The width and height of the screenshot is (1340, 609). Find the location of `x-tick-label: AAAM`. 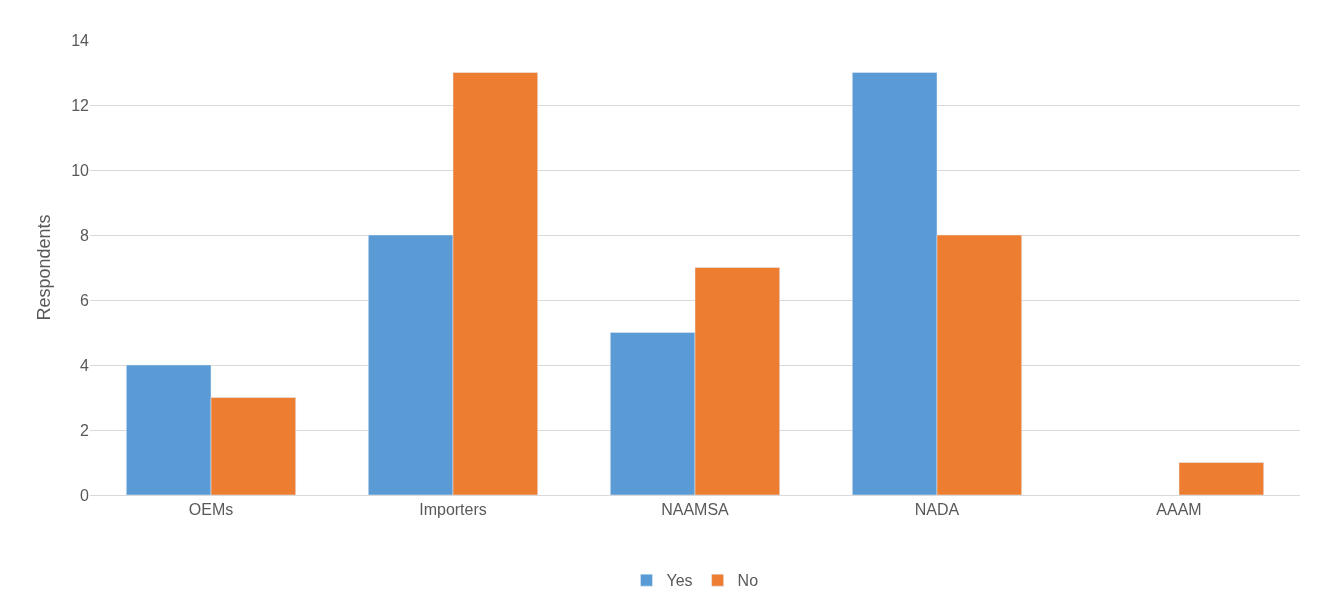

x-tick-label: AAAM is located at coordinates (1179, 510).